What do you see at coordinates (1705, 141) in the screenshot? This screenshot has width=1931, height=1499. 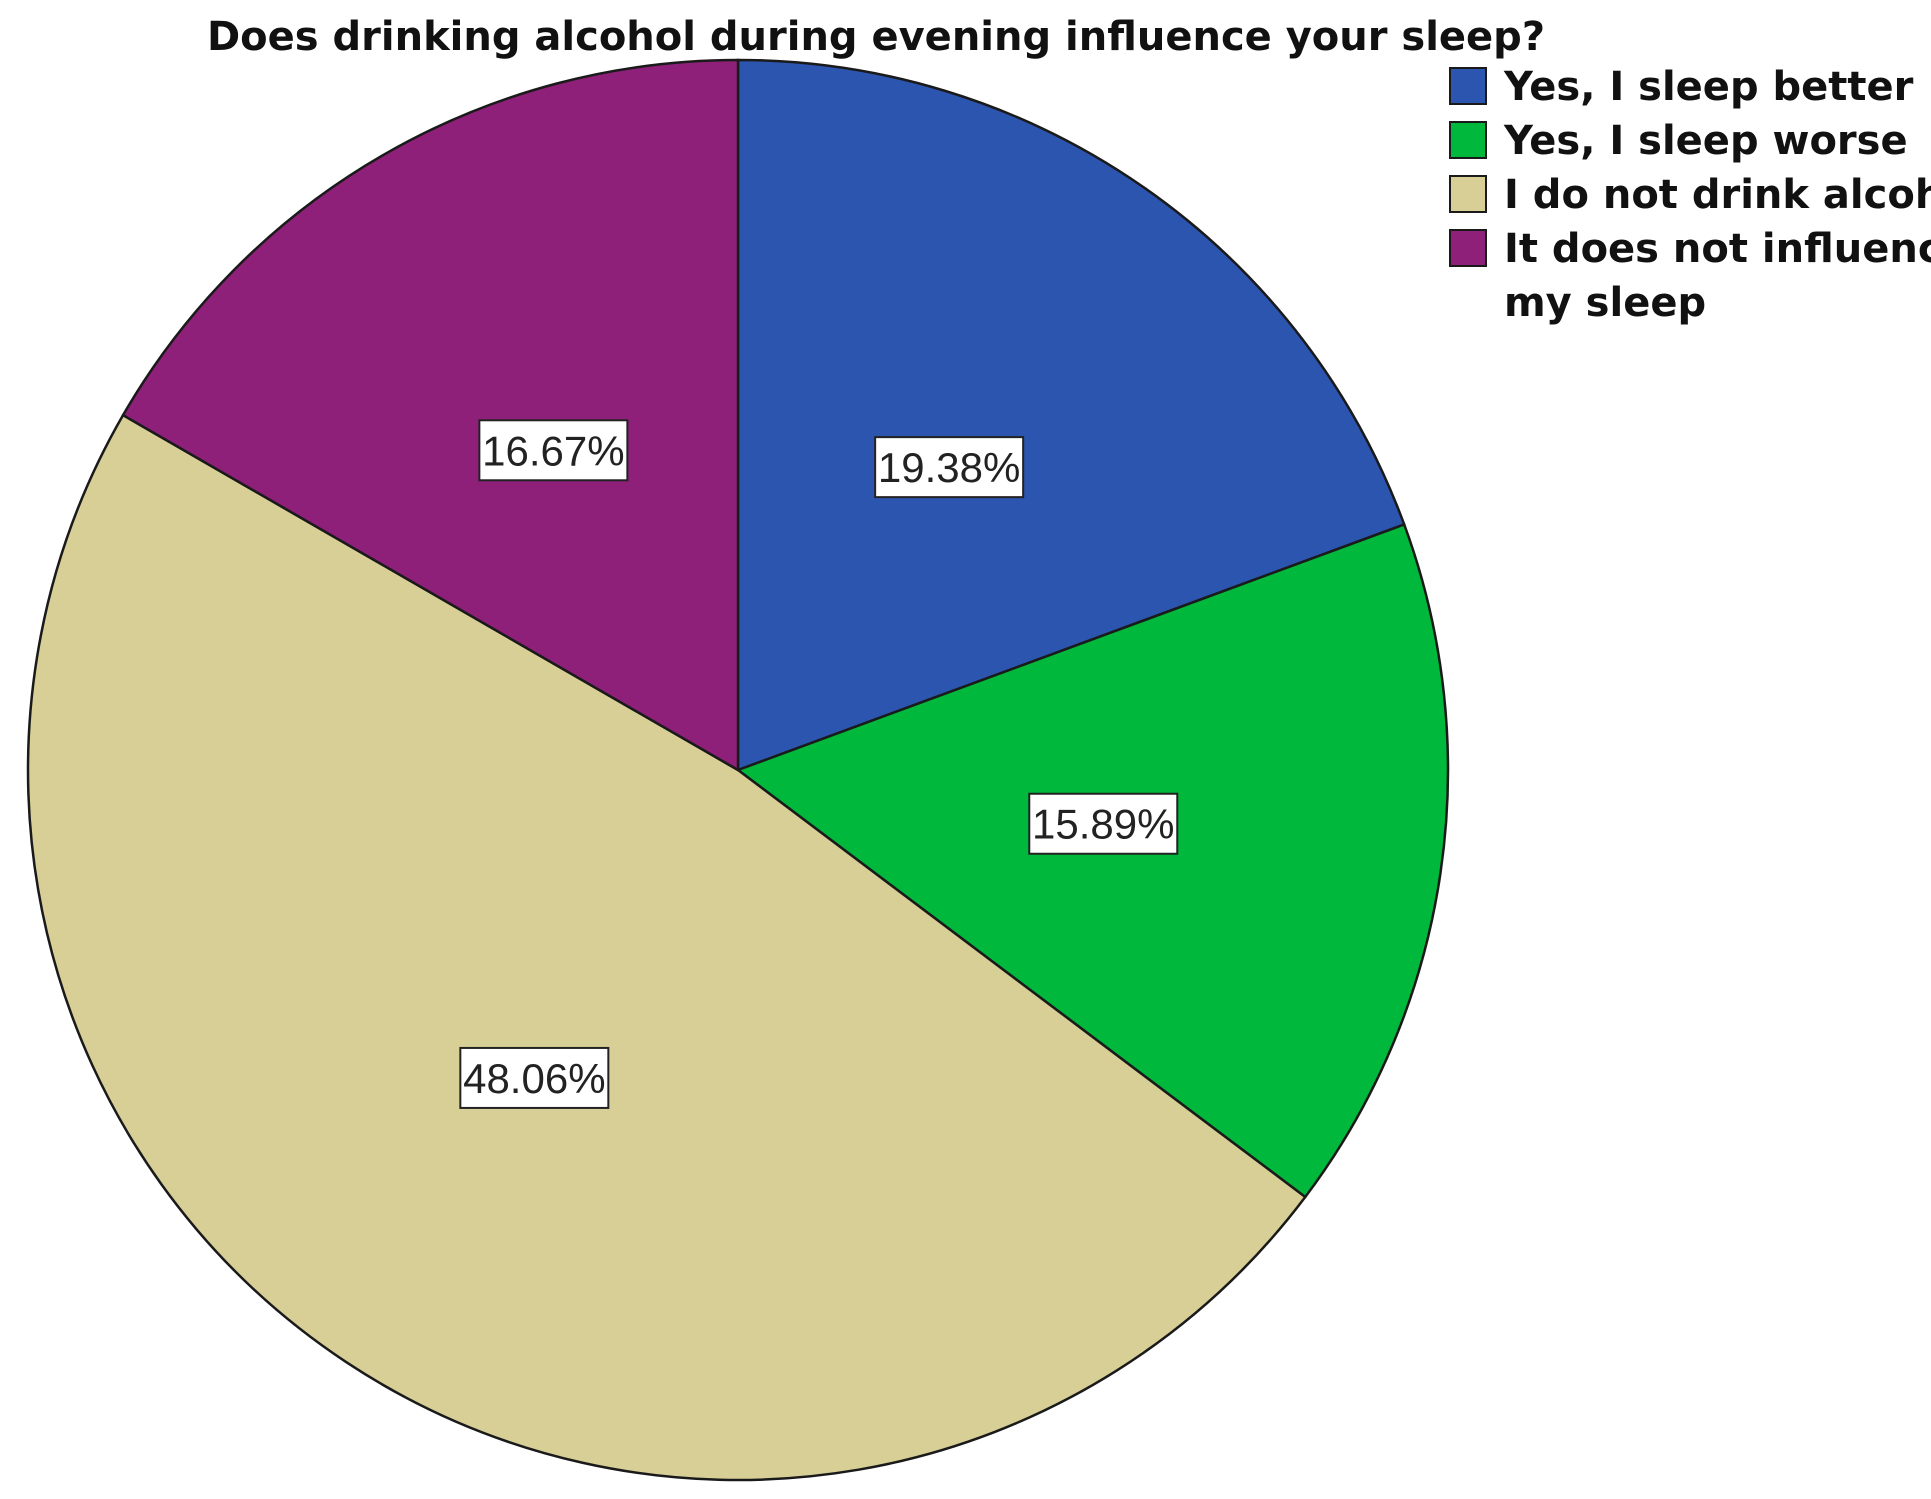 I see `legend-label: Yes, I sleep worse` at bounding box center [1705, 141].